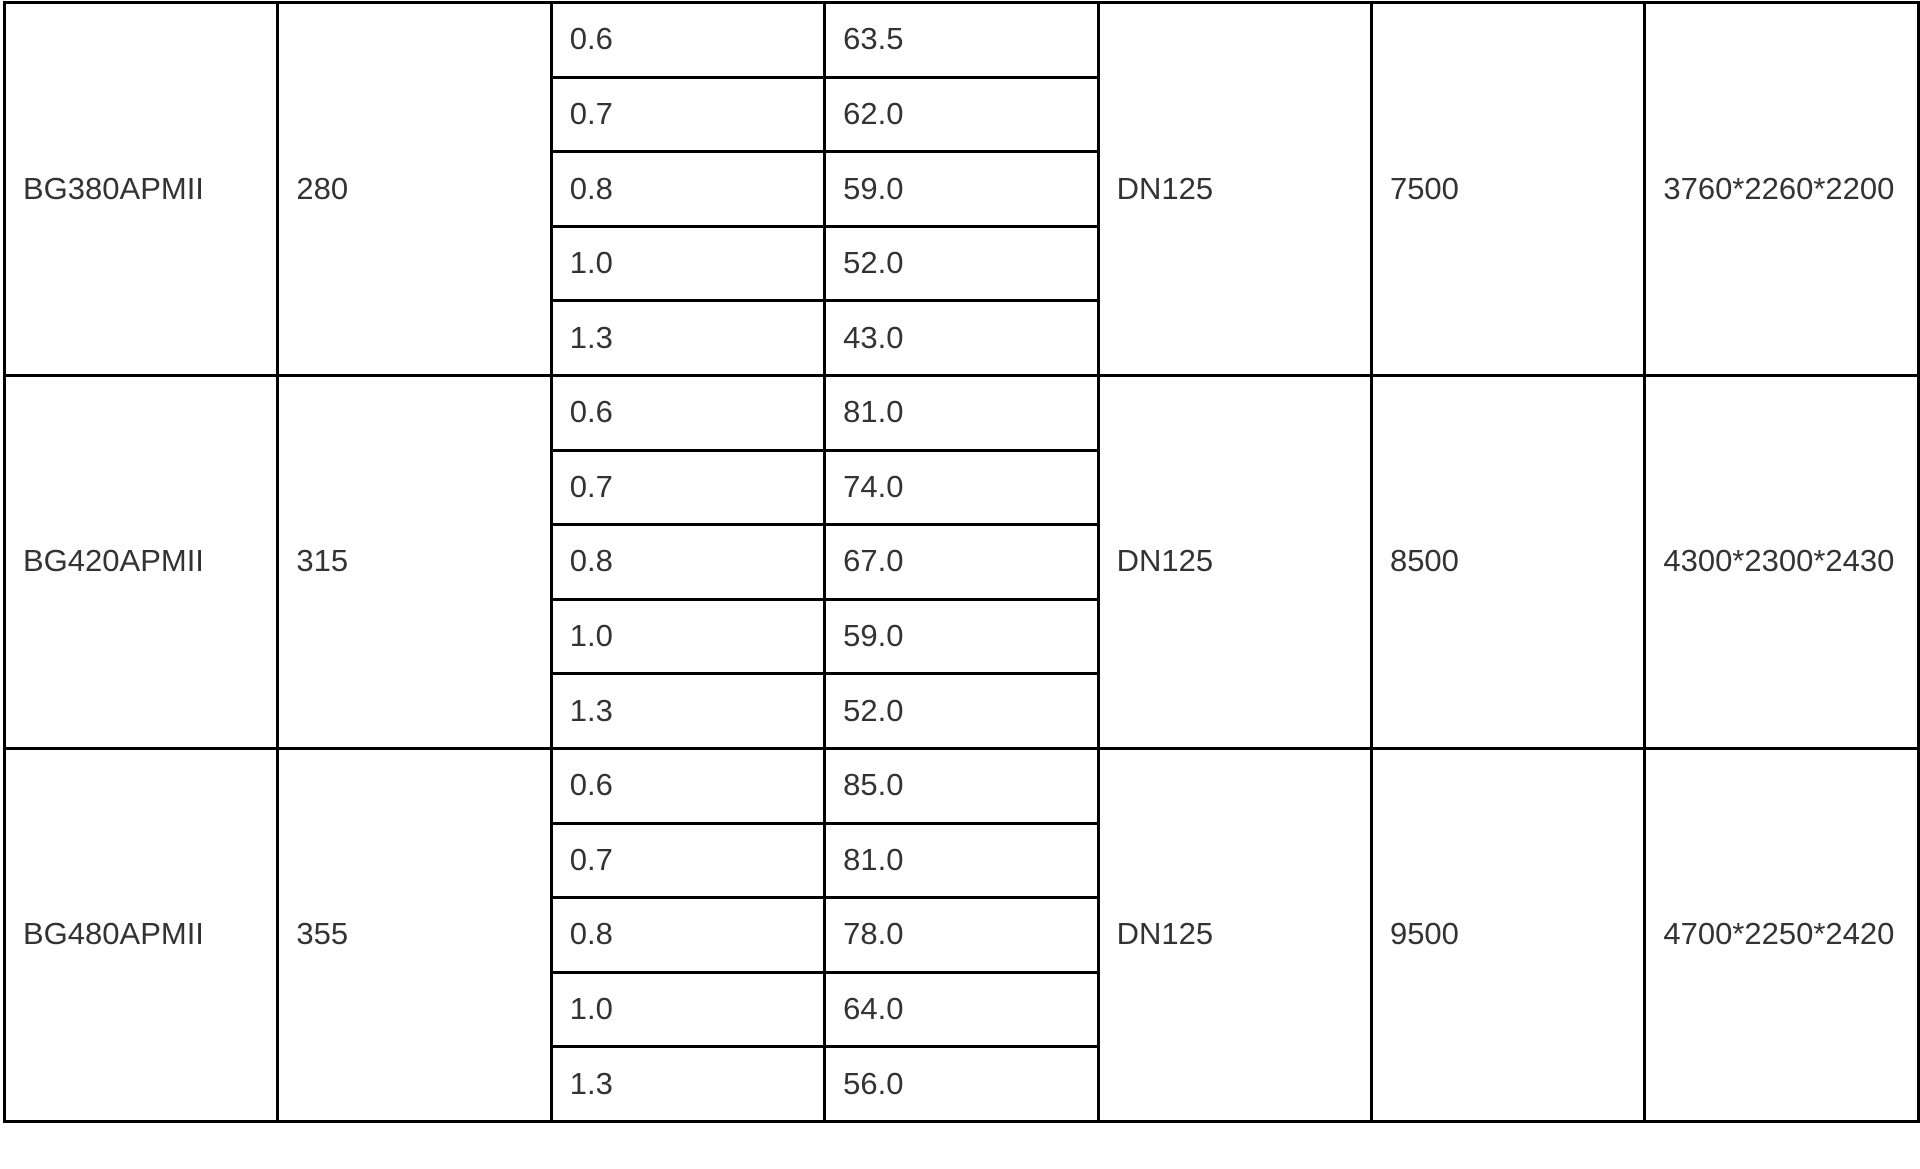  I want to click on weight-cell: 8500, so click(1508, 561).